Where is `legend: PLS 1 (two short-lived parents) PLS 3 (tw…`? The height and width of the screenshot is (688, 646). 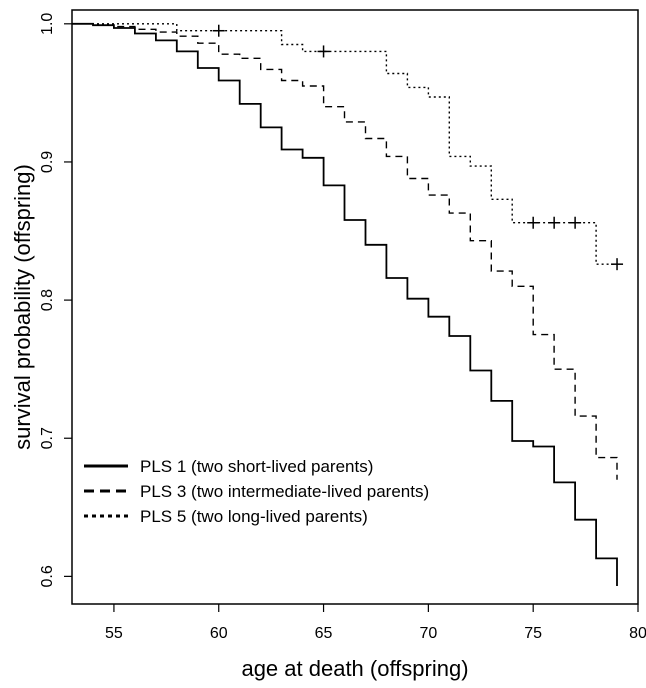
legend: PLS 1 (two short-lived parents) PLS 3 (tw… is located at coordinates (256, 491).